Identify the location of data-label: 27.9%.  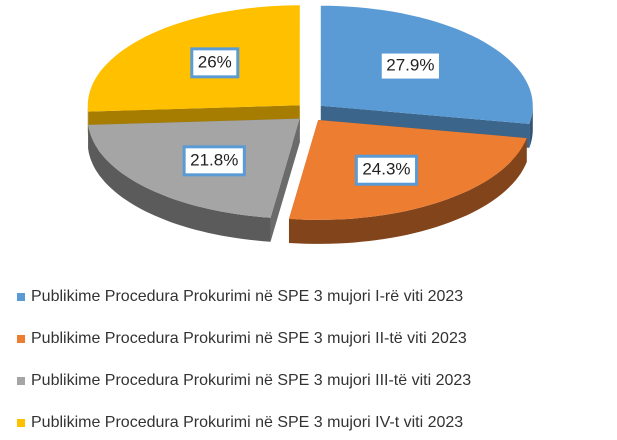
(410, 65).